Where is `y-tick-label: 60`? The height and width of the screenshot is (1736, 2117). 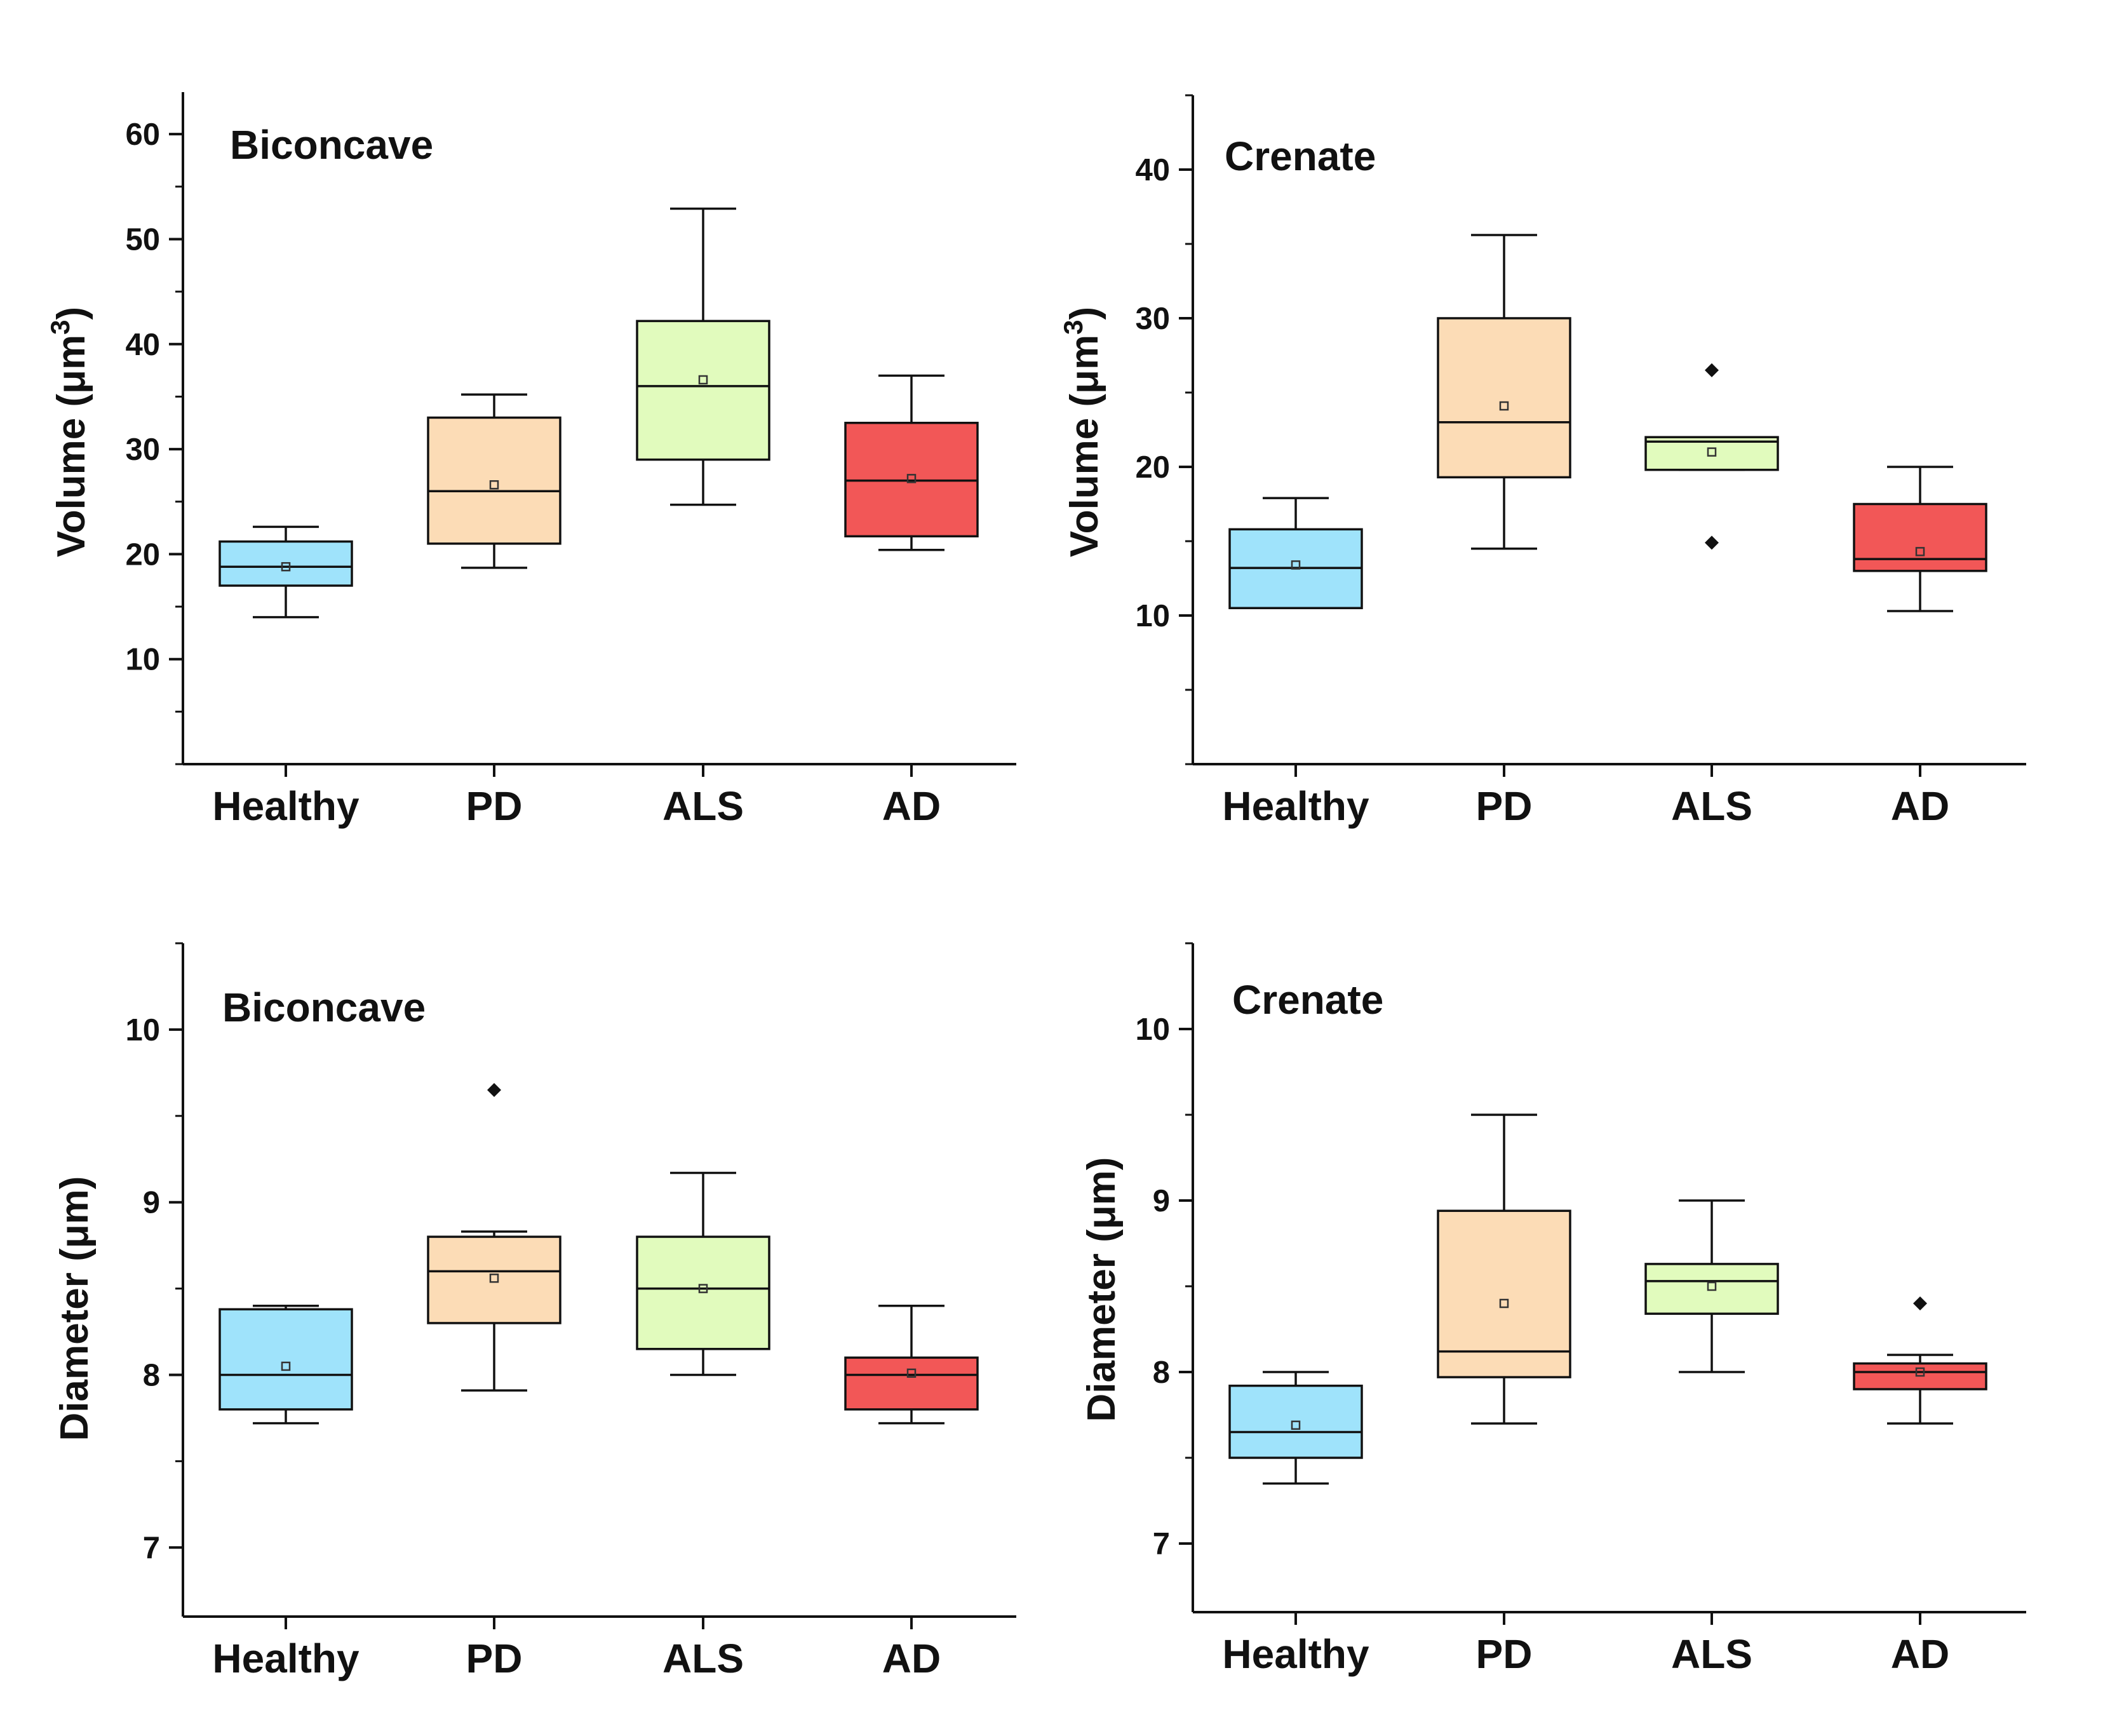 y-tick-label: 60 is located at coordinates (142, 135).